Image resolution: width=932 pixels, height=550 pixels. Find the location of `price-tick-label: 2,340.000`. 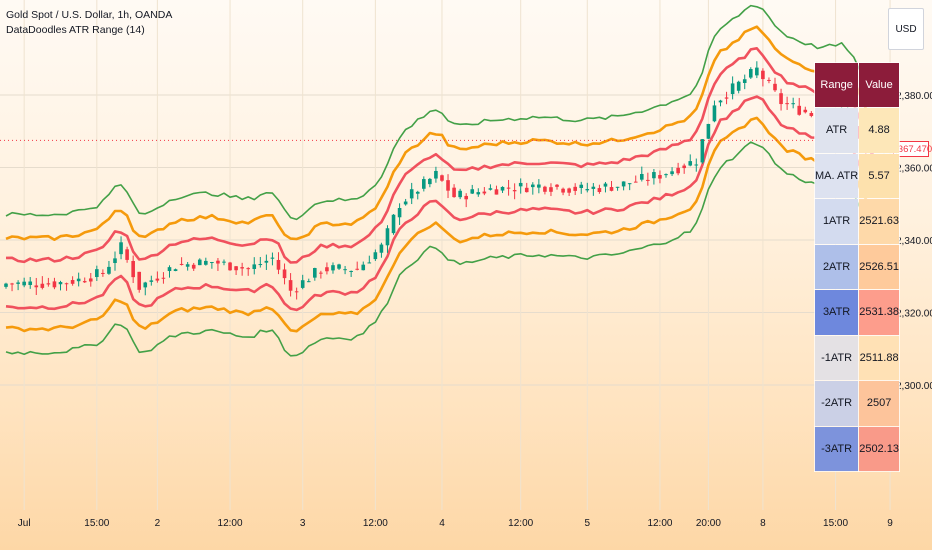

price-tick-label: 2,340.000 is located at coordinates (914, 241).